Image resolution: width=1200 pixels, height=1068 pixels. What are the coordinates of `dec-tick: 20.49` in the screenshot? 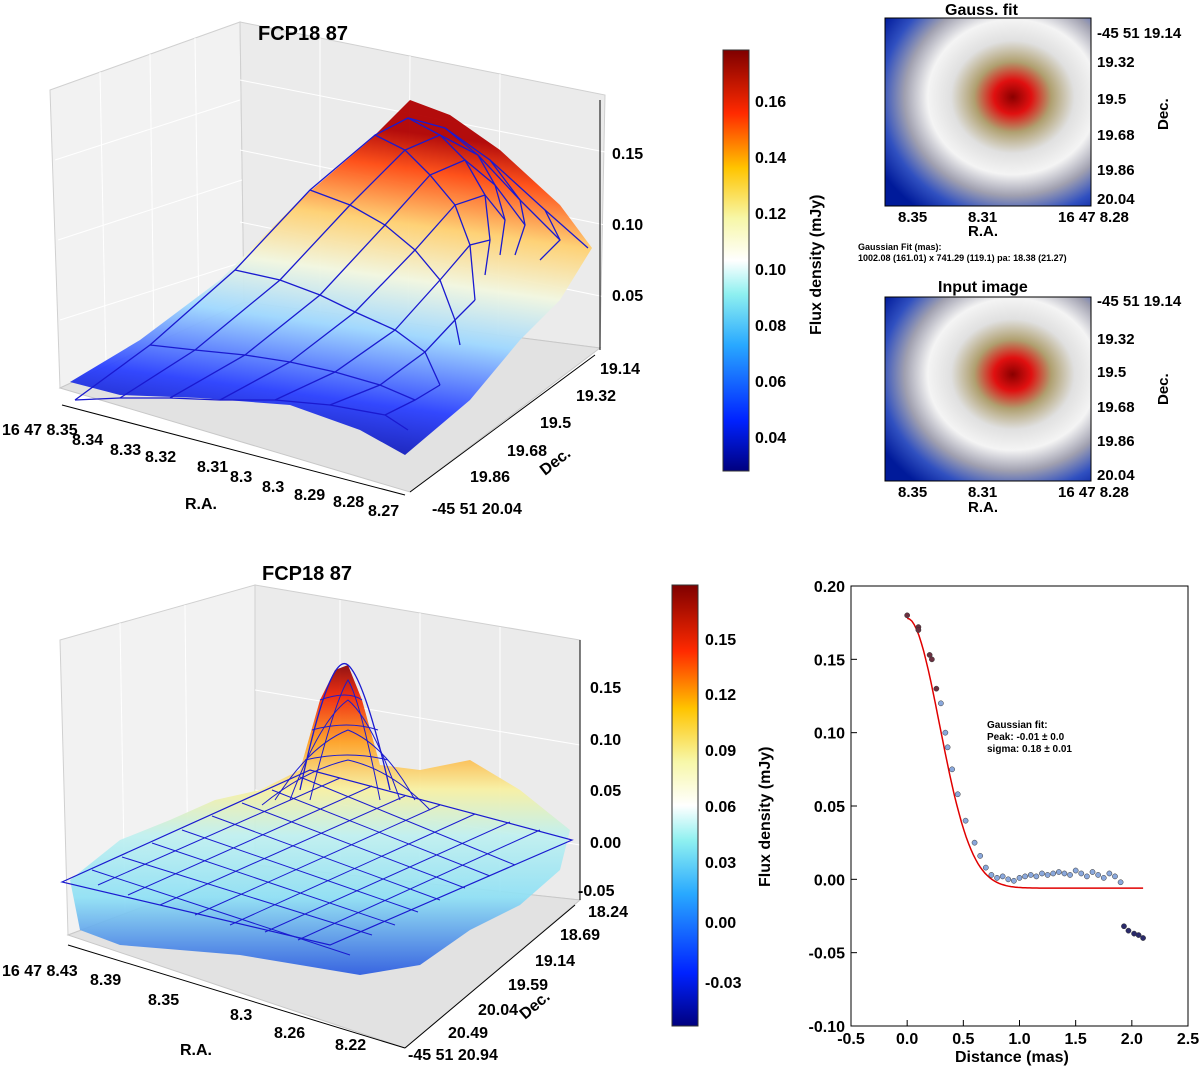 It's located at (468, 1033).